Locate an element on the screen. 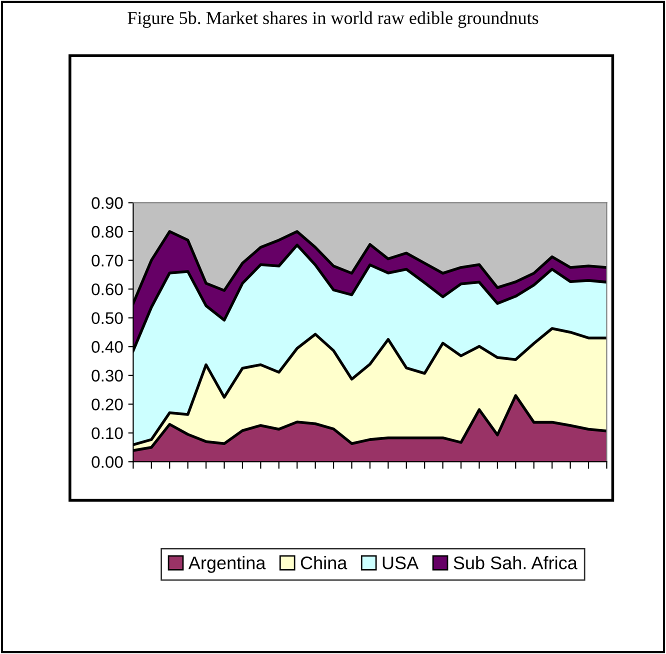 The width and height of the screenshot is (666, 654). legend-label: USA is located at coordinates (400, 563).